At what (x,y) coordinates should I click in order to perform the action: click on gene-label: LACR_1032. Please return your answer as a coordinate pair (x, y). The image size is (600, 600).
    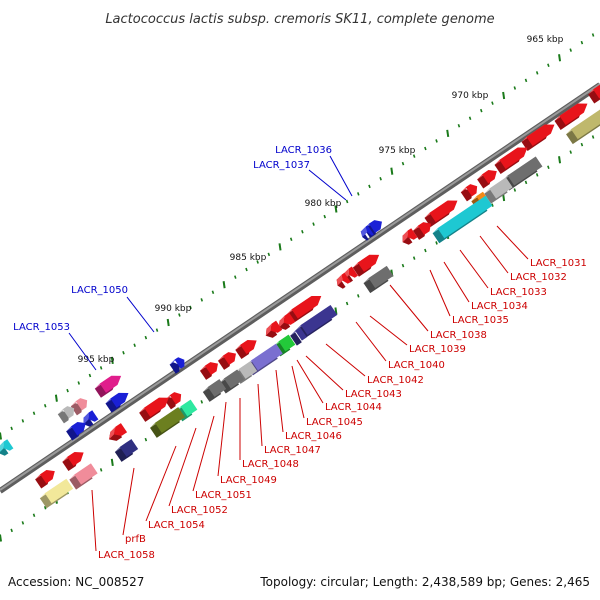
    Looking at the image, I should click on (523, 259).